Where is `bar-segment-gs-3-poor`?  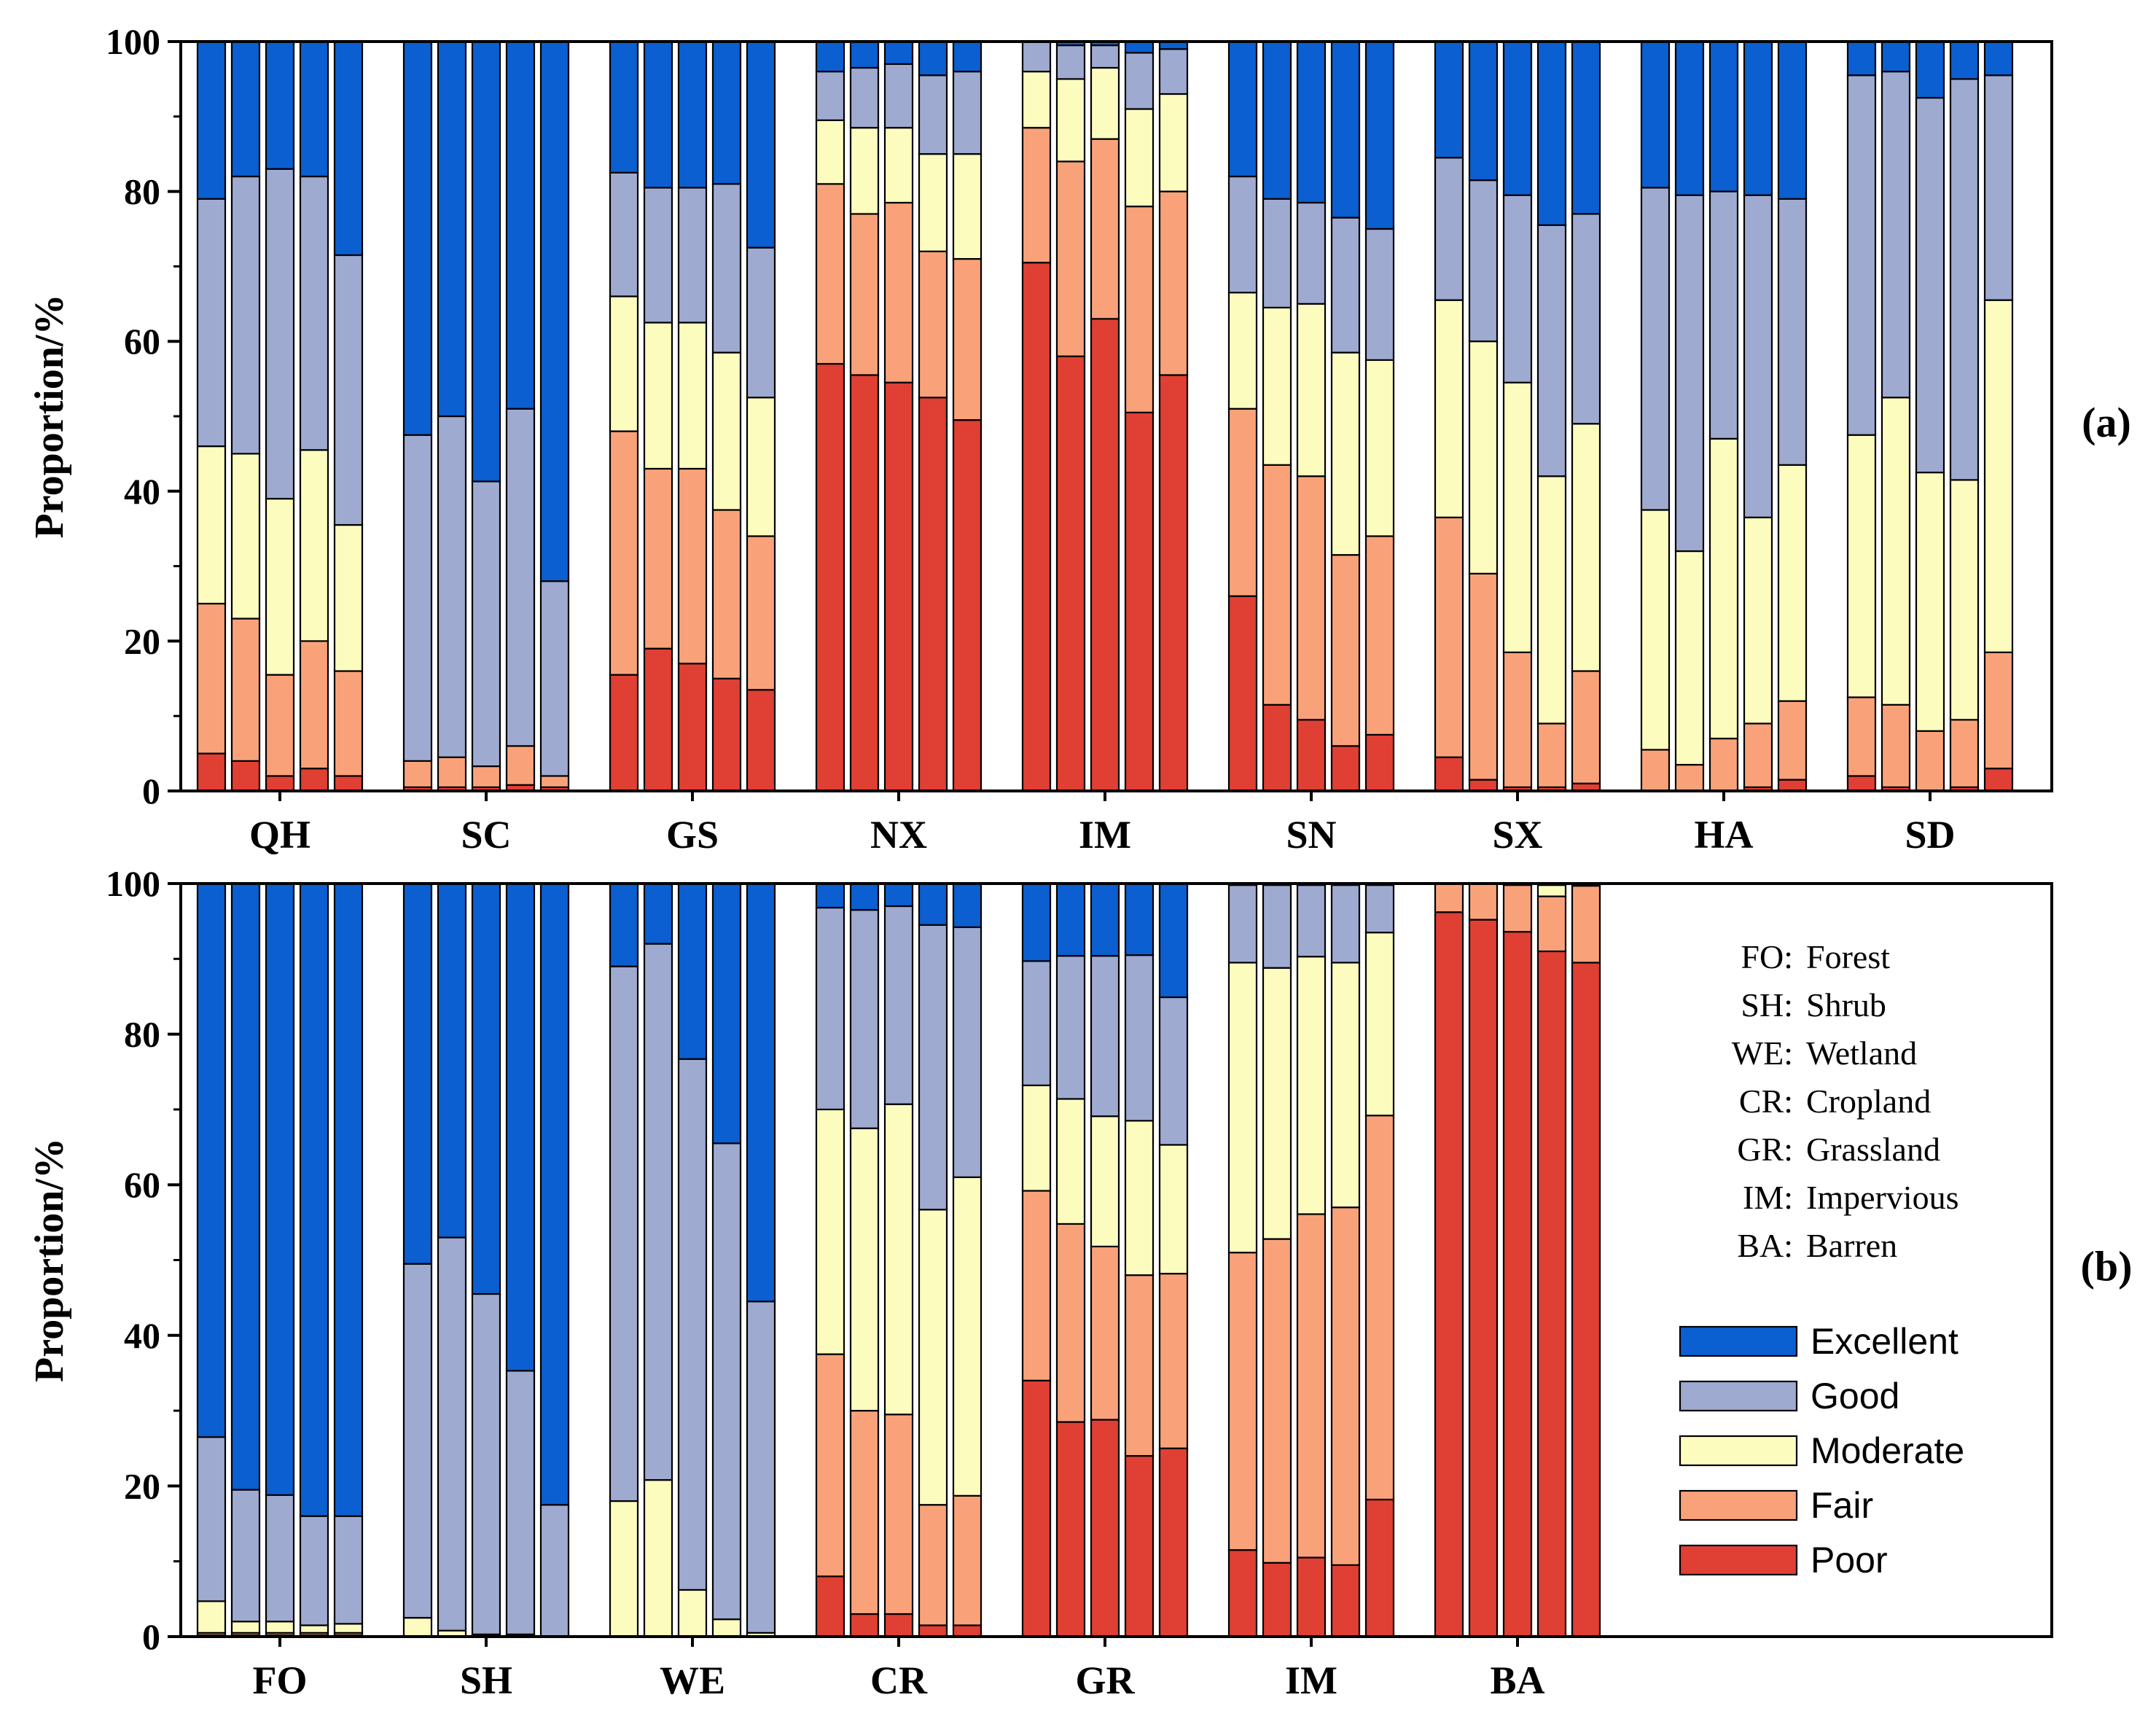
bar-segment-gs-3-poor is located at coordinates (693, 728).